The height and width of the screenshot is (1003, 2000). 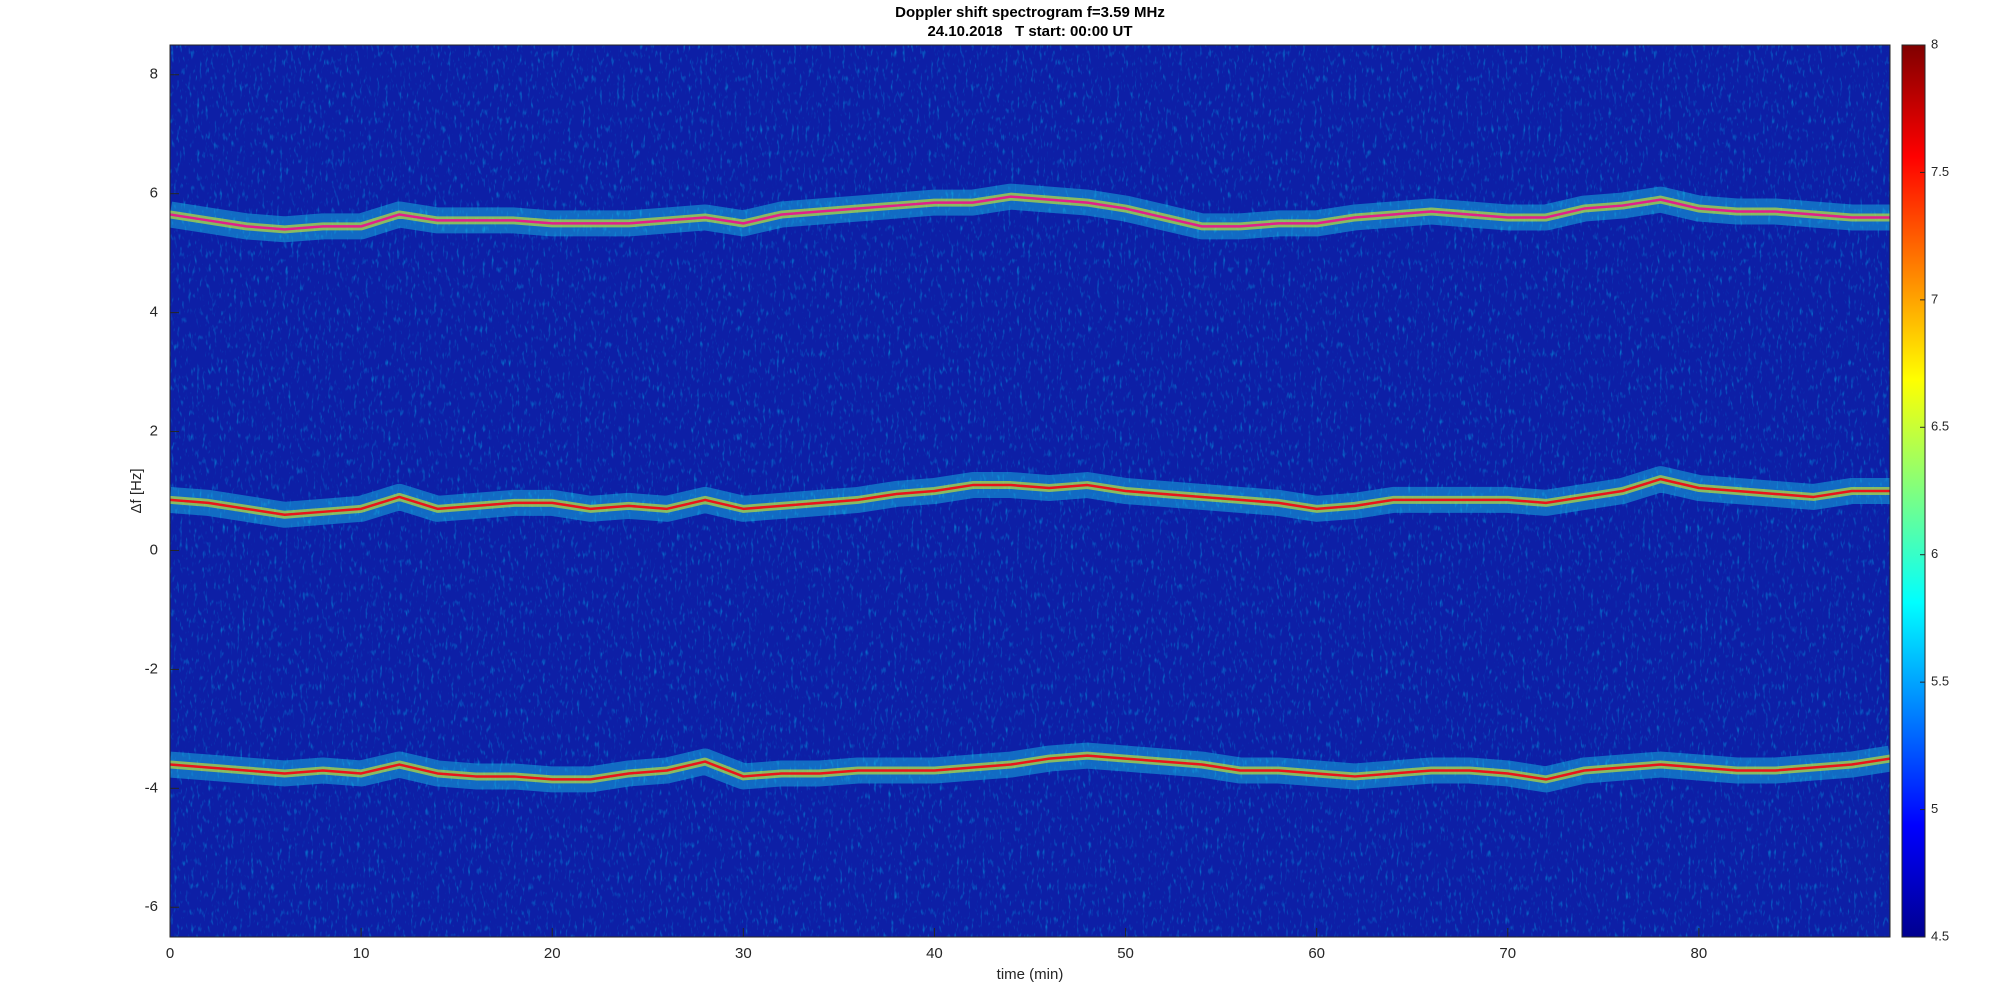 I want to click on colorbar-tick-label: 7.5, so click(x=1940, y=171).